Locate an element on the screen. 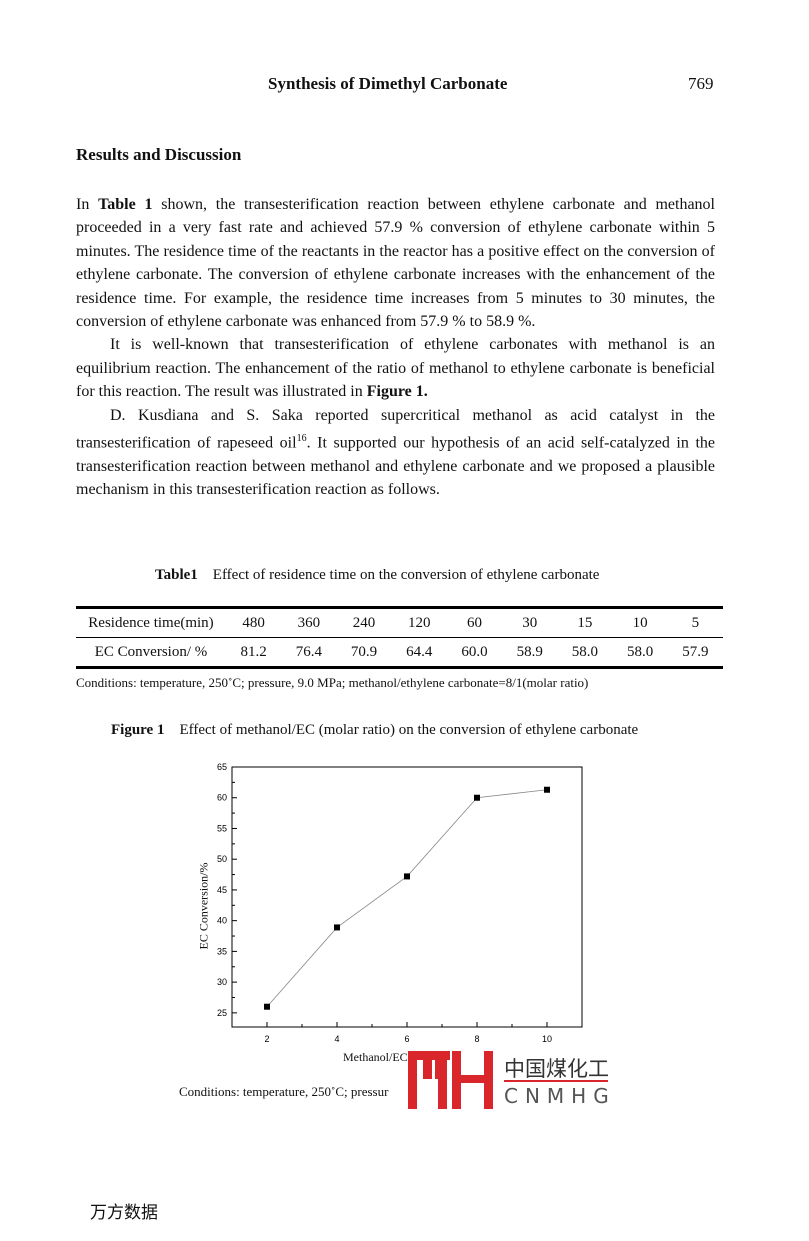 The height and width of the screenshot is (1241, 809). y-tick-label: 25 is located at coordinates (222, 1013).